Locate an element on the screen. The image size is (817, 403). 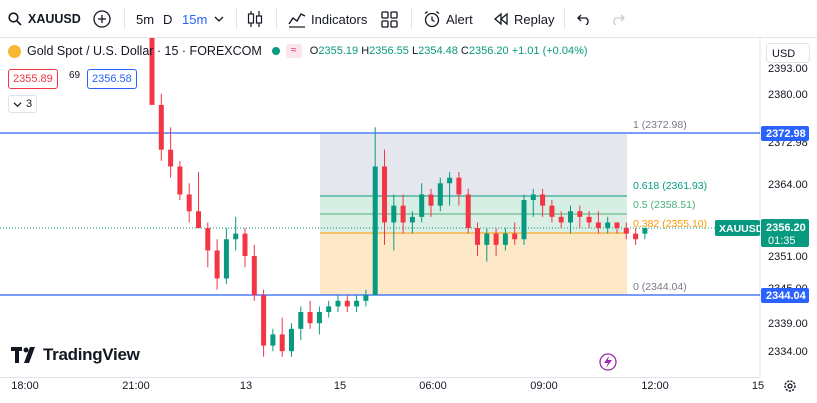
candles-icon is located at coordinates (255, 19).